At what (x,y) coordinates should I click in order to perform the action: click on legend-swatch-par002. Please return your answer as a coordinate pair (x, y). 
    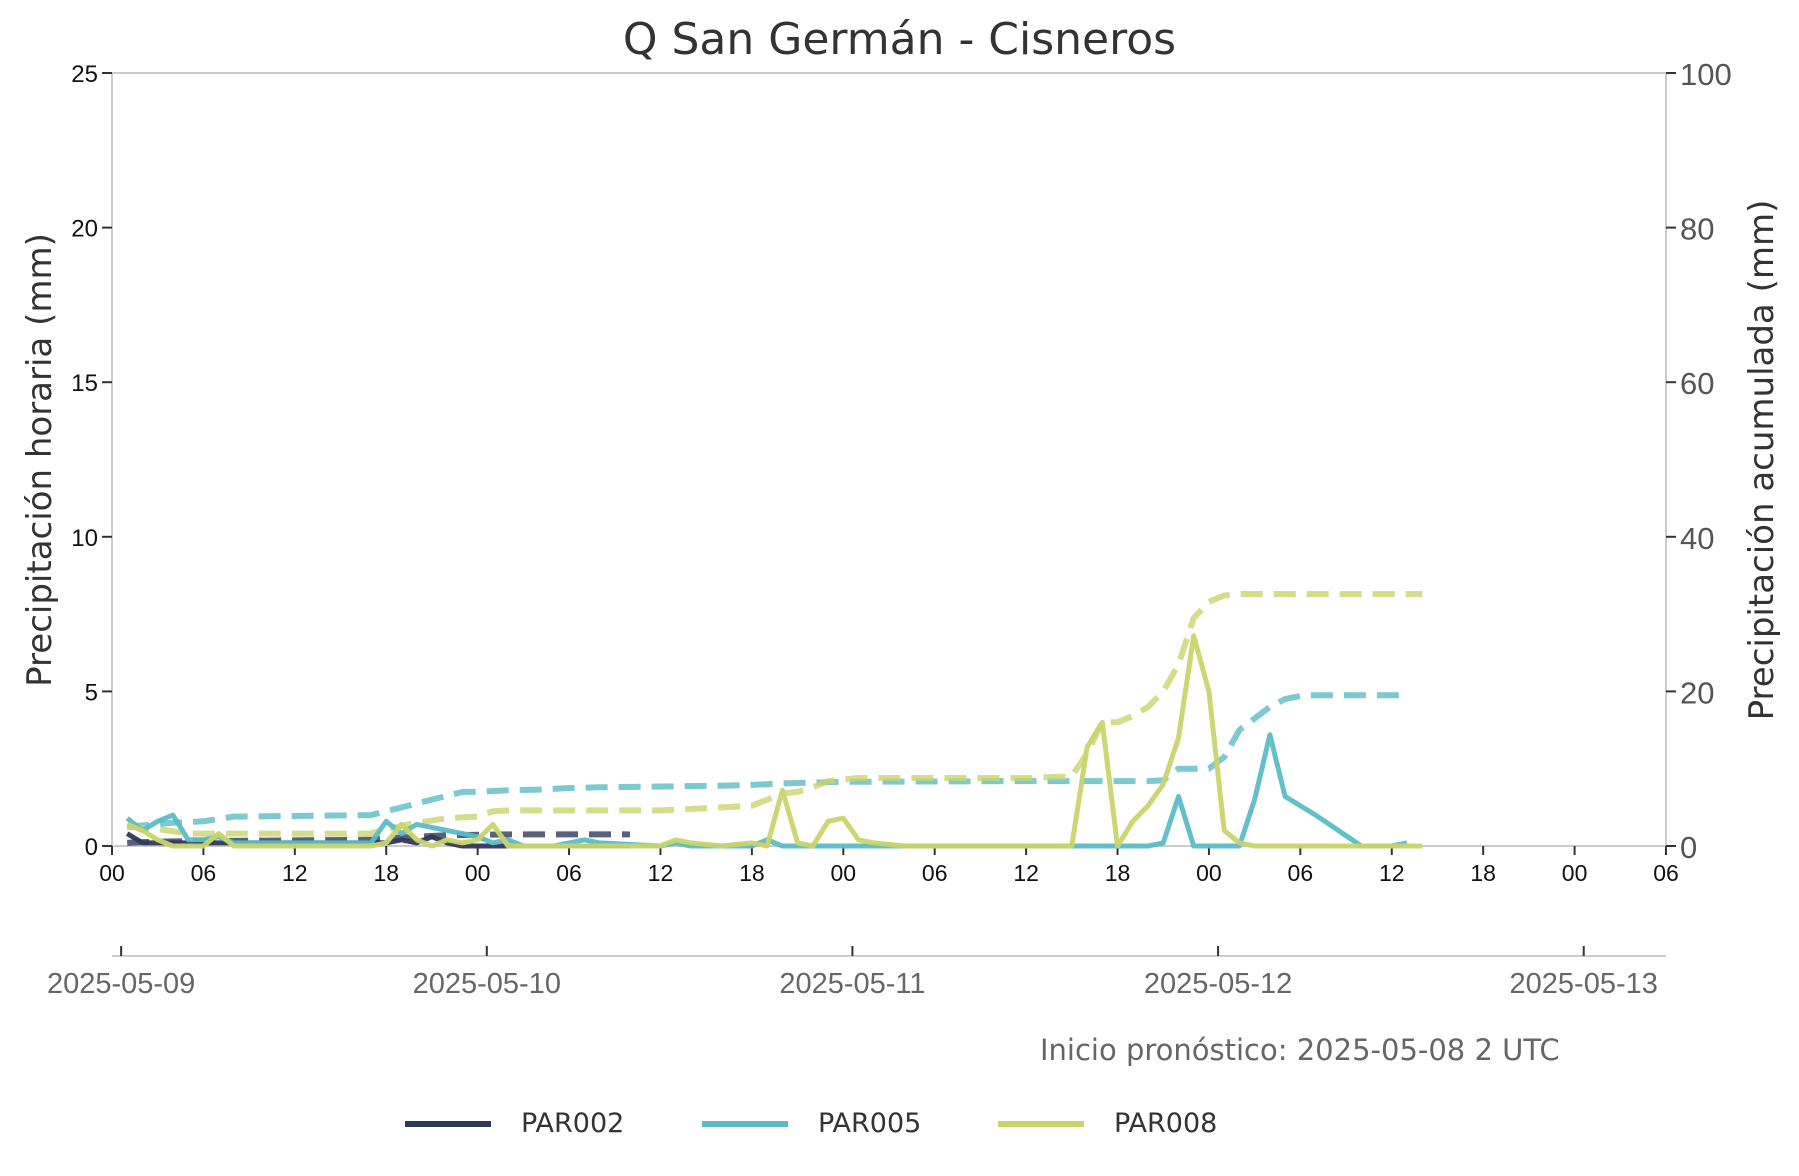
    Looking at the image, I should click on (448, 1123).